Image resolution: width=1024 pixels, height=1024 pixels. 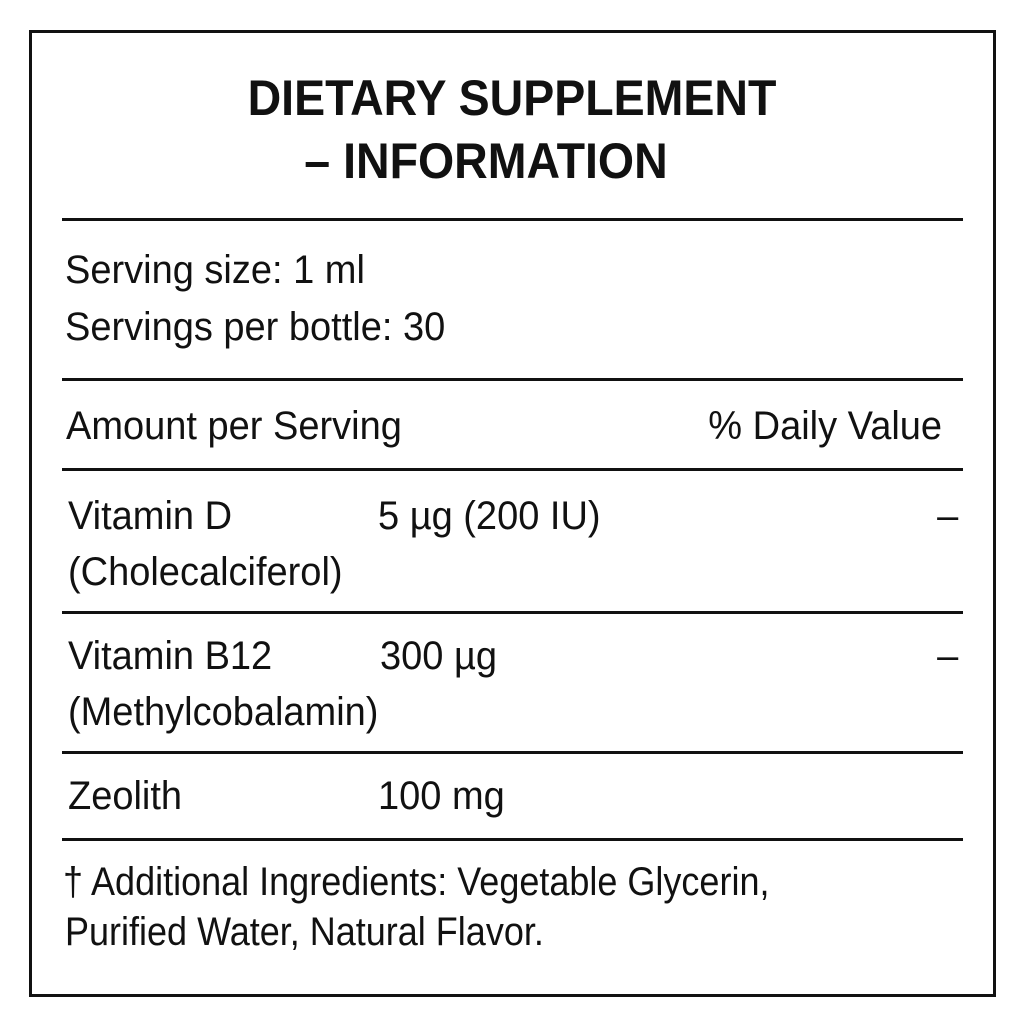 I want to click on title-line-1: DIETARY SUPPLEMENT, so click(x=512, y=98).